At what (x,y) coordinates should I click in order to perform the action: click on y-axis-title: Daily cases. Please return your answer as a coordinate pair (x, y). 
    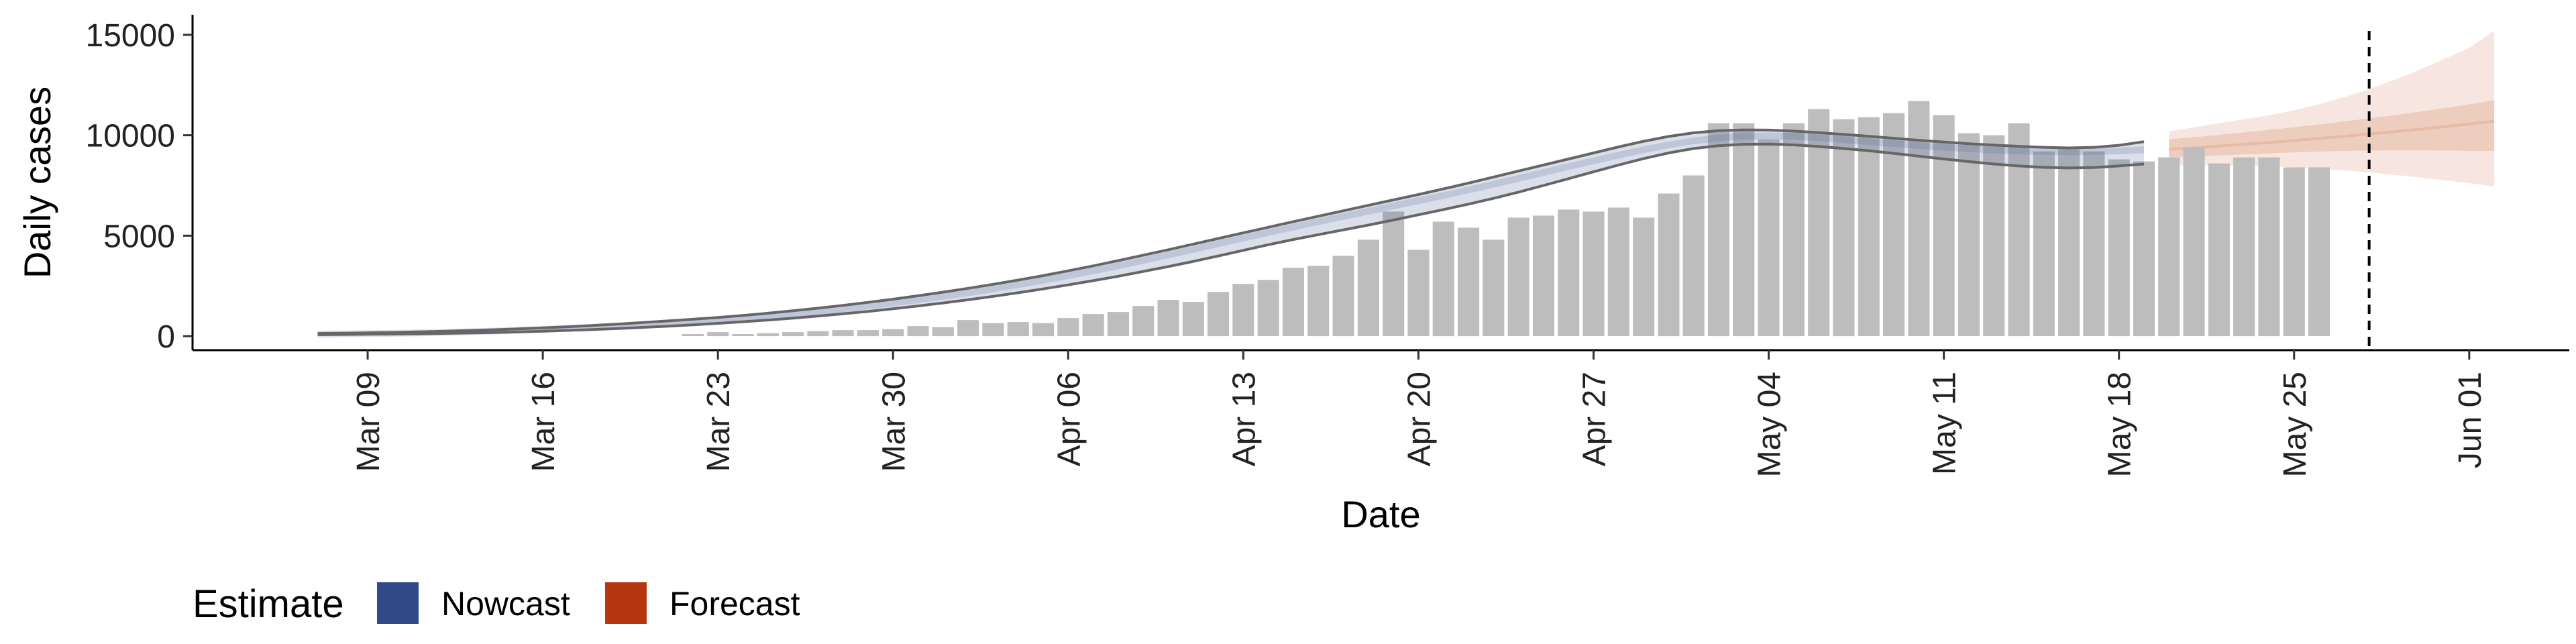
    Looking at the image, I should click on (37, 182).